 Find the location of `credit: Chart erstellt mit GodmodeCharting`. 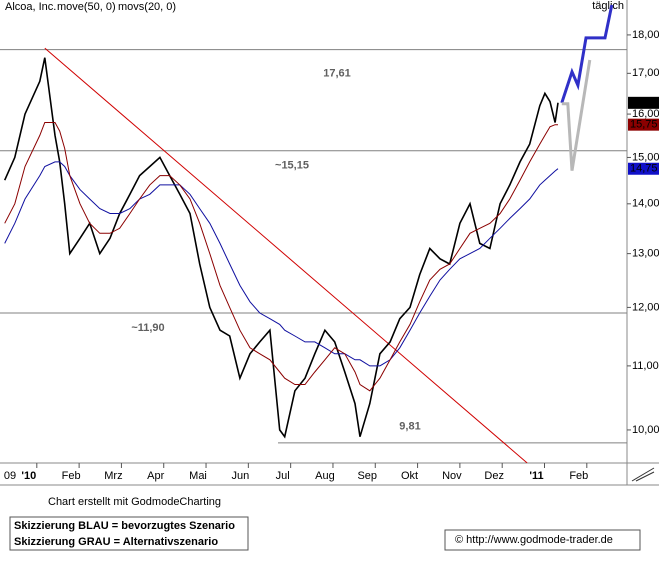

credit: Chart erstellt mit GodmodeCharting is located at coordinates (134, 502).